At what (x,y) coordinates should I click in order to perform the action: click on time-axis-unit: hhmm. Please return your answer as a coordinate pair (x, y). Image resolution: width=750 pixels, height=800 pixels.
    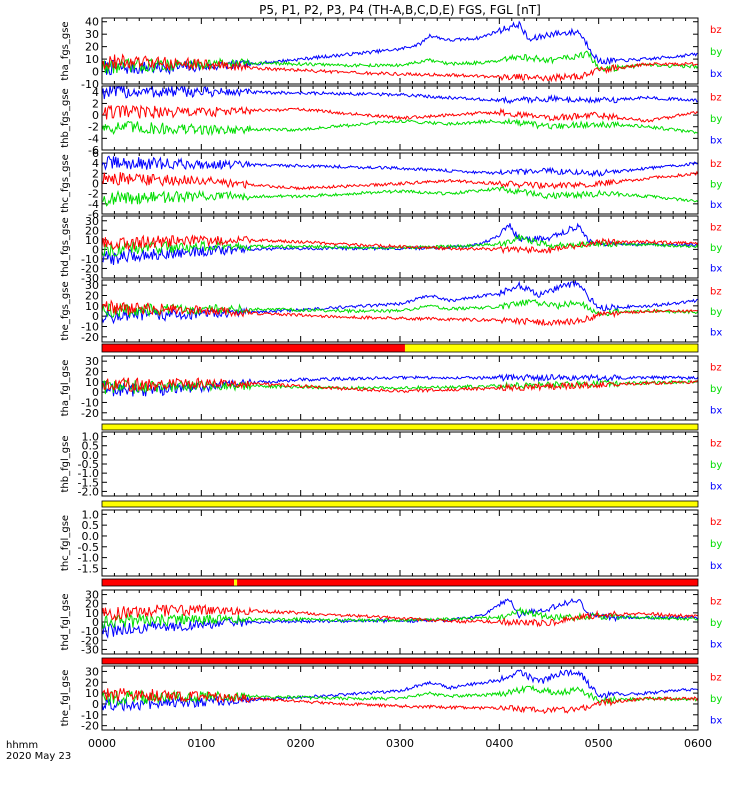
    Looking at the image, I should click on (22, 745).